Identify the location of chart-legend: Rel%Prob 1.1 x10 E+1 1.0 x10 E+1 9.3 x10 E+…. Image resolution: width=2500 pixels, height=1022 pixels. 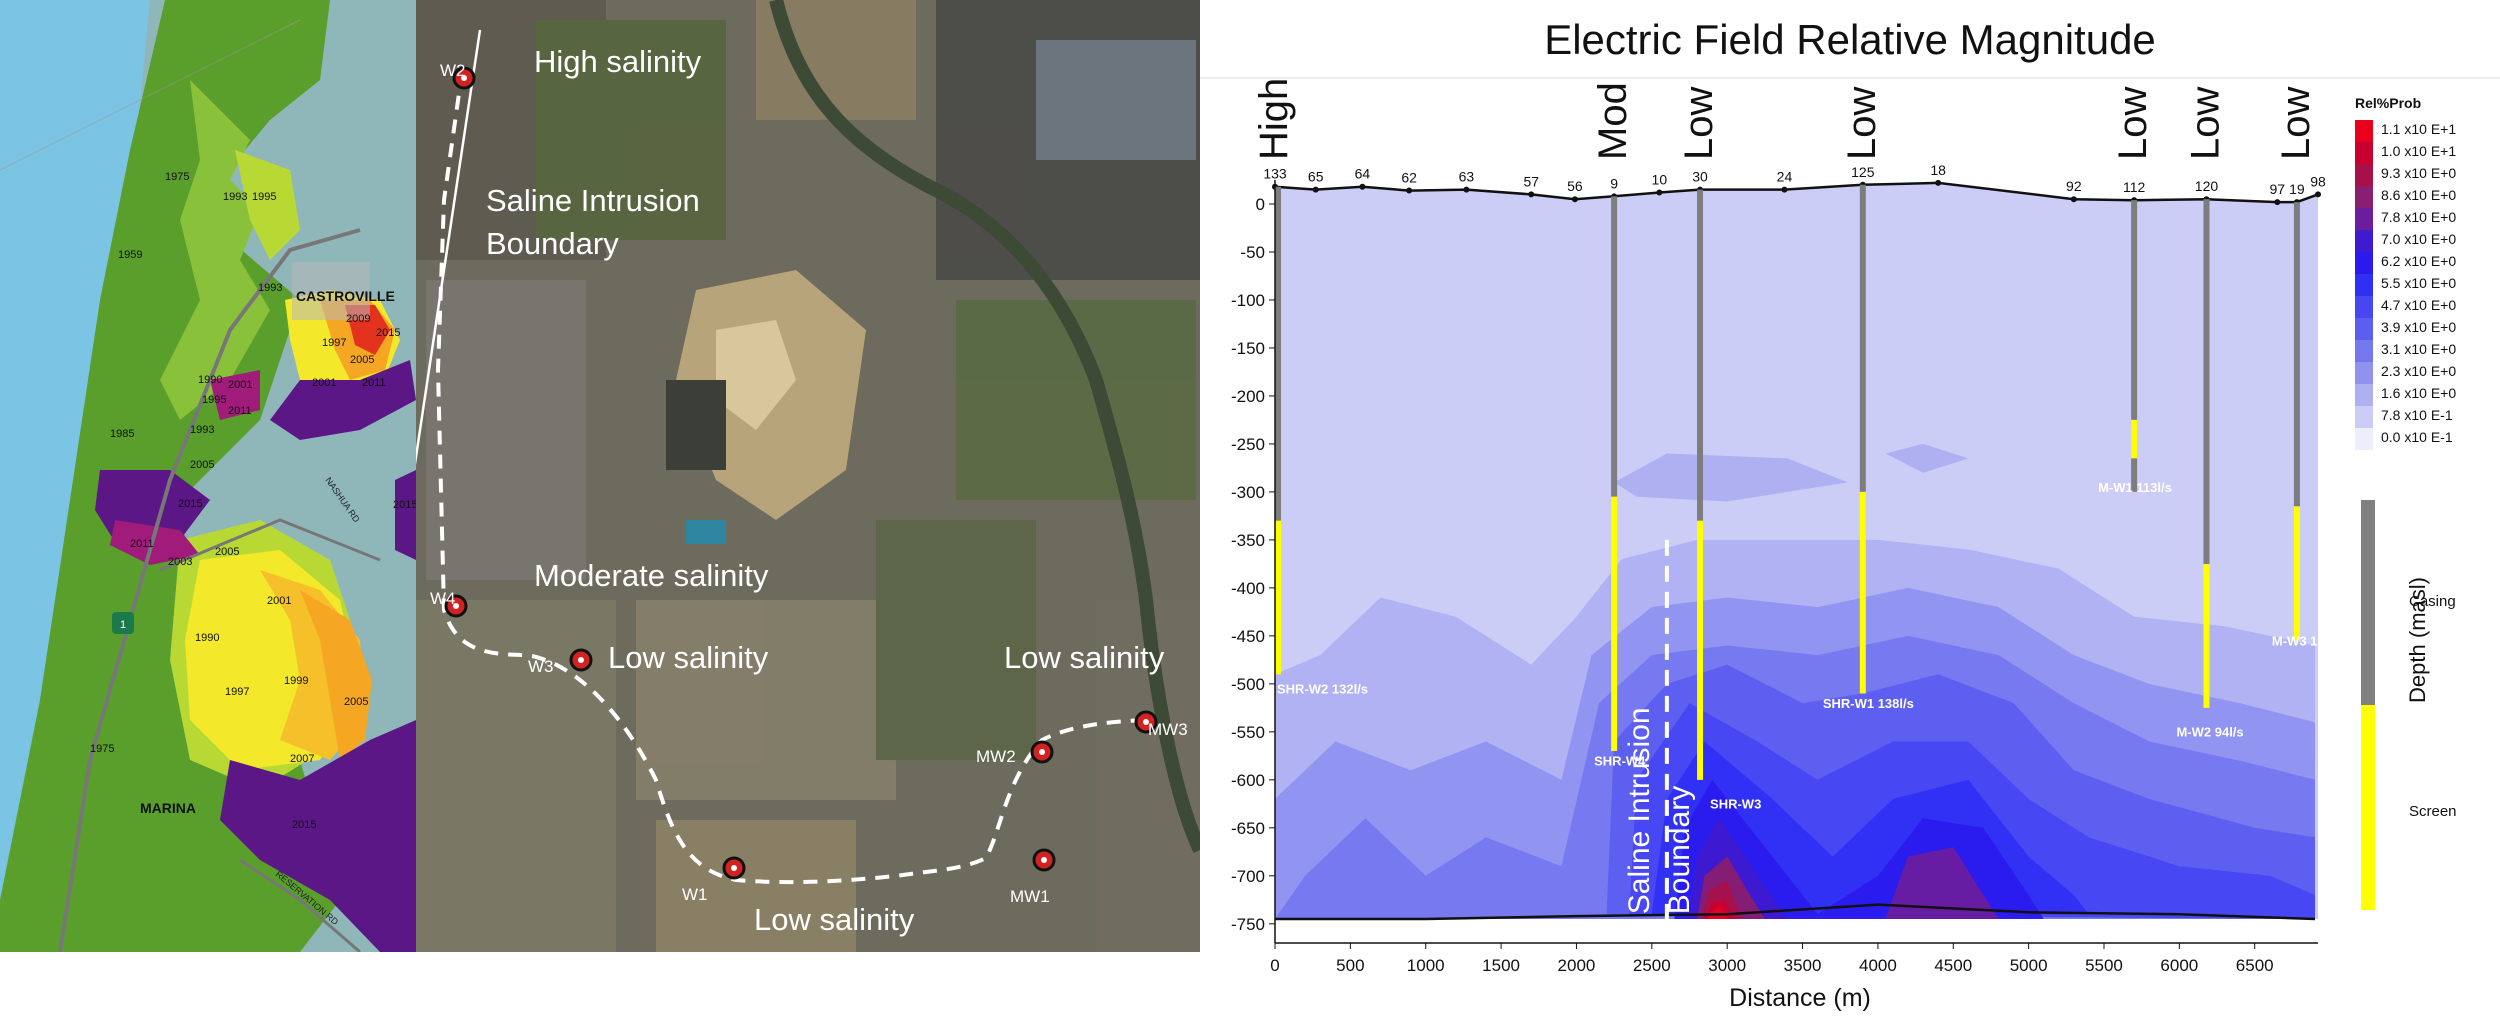
(2406, 502).